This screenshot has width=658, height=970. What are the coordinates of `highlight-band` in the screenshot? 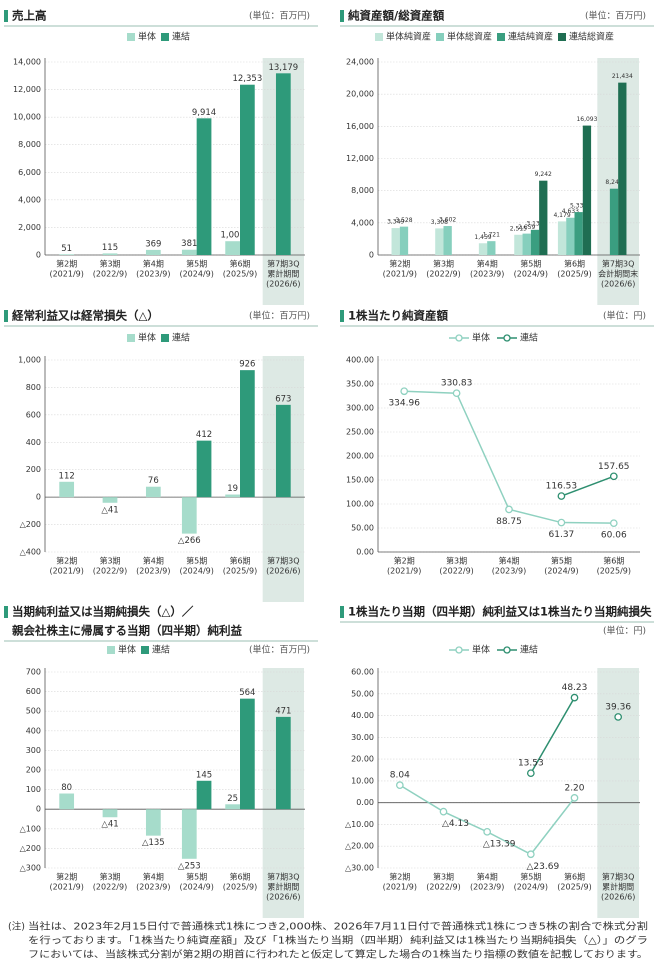 It's located at (618, 181).